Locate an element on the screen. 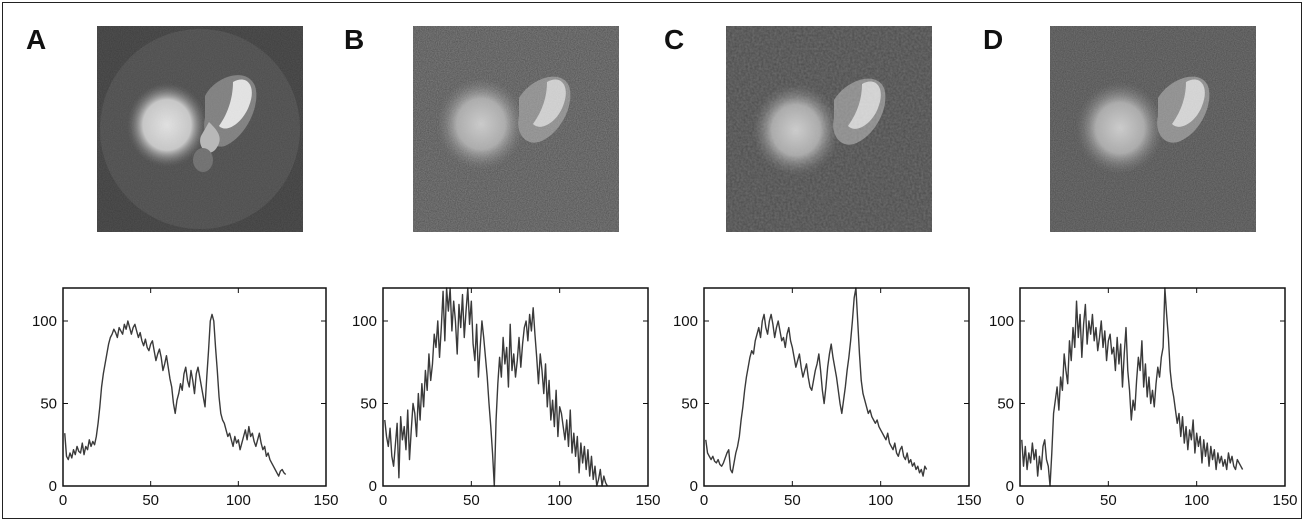 This screenshot has width=1306, height=523. plot-a-axes-box is located at coordinates (194, 387).